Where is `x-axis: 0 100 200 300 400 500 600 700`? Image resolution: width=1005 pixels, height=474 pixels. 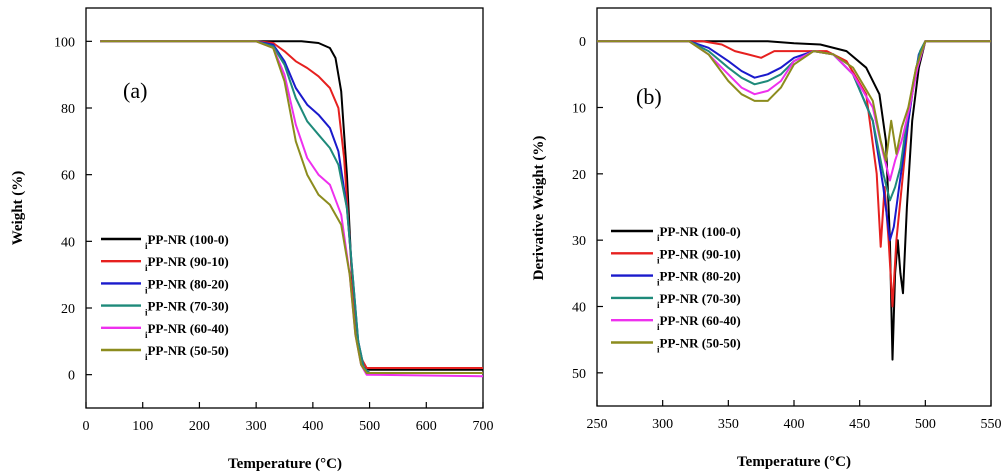 x-axis: 0 100 200 300 400 500 600 700 is located at coordinates (288, 418).